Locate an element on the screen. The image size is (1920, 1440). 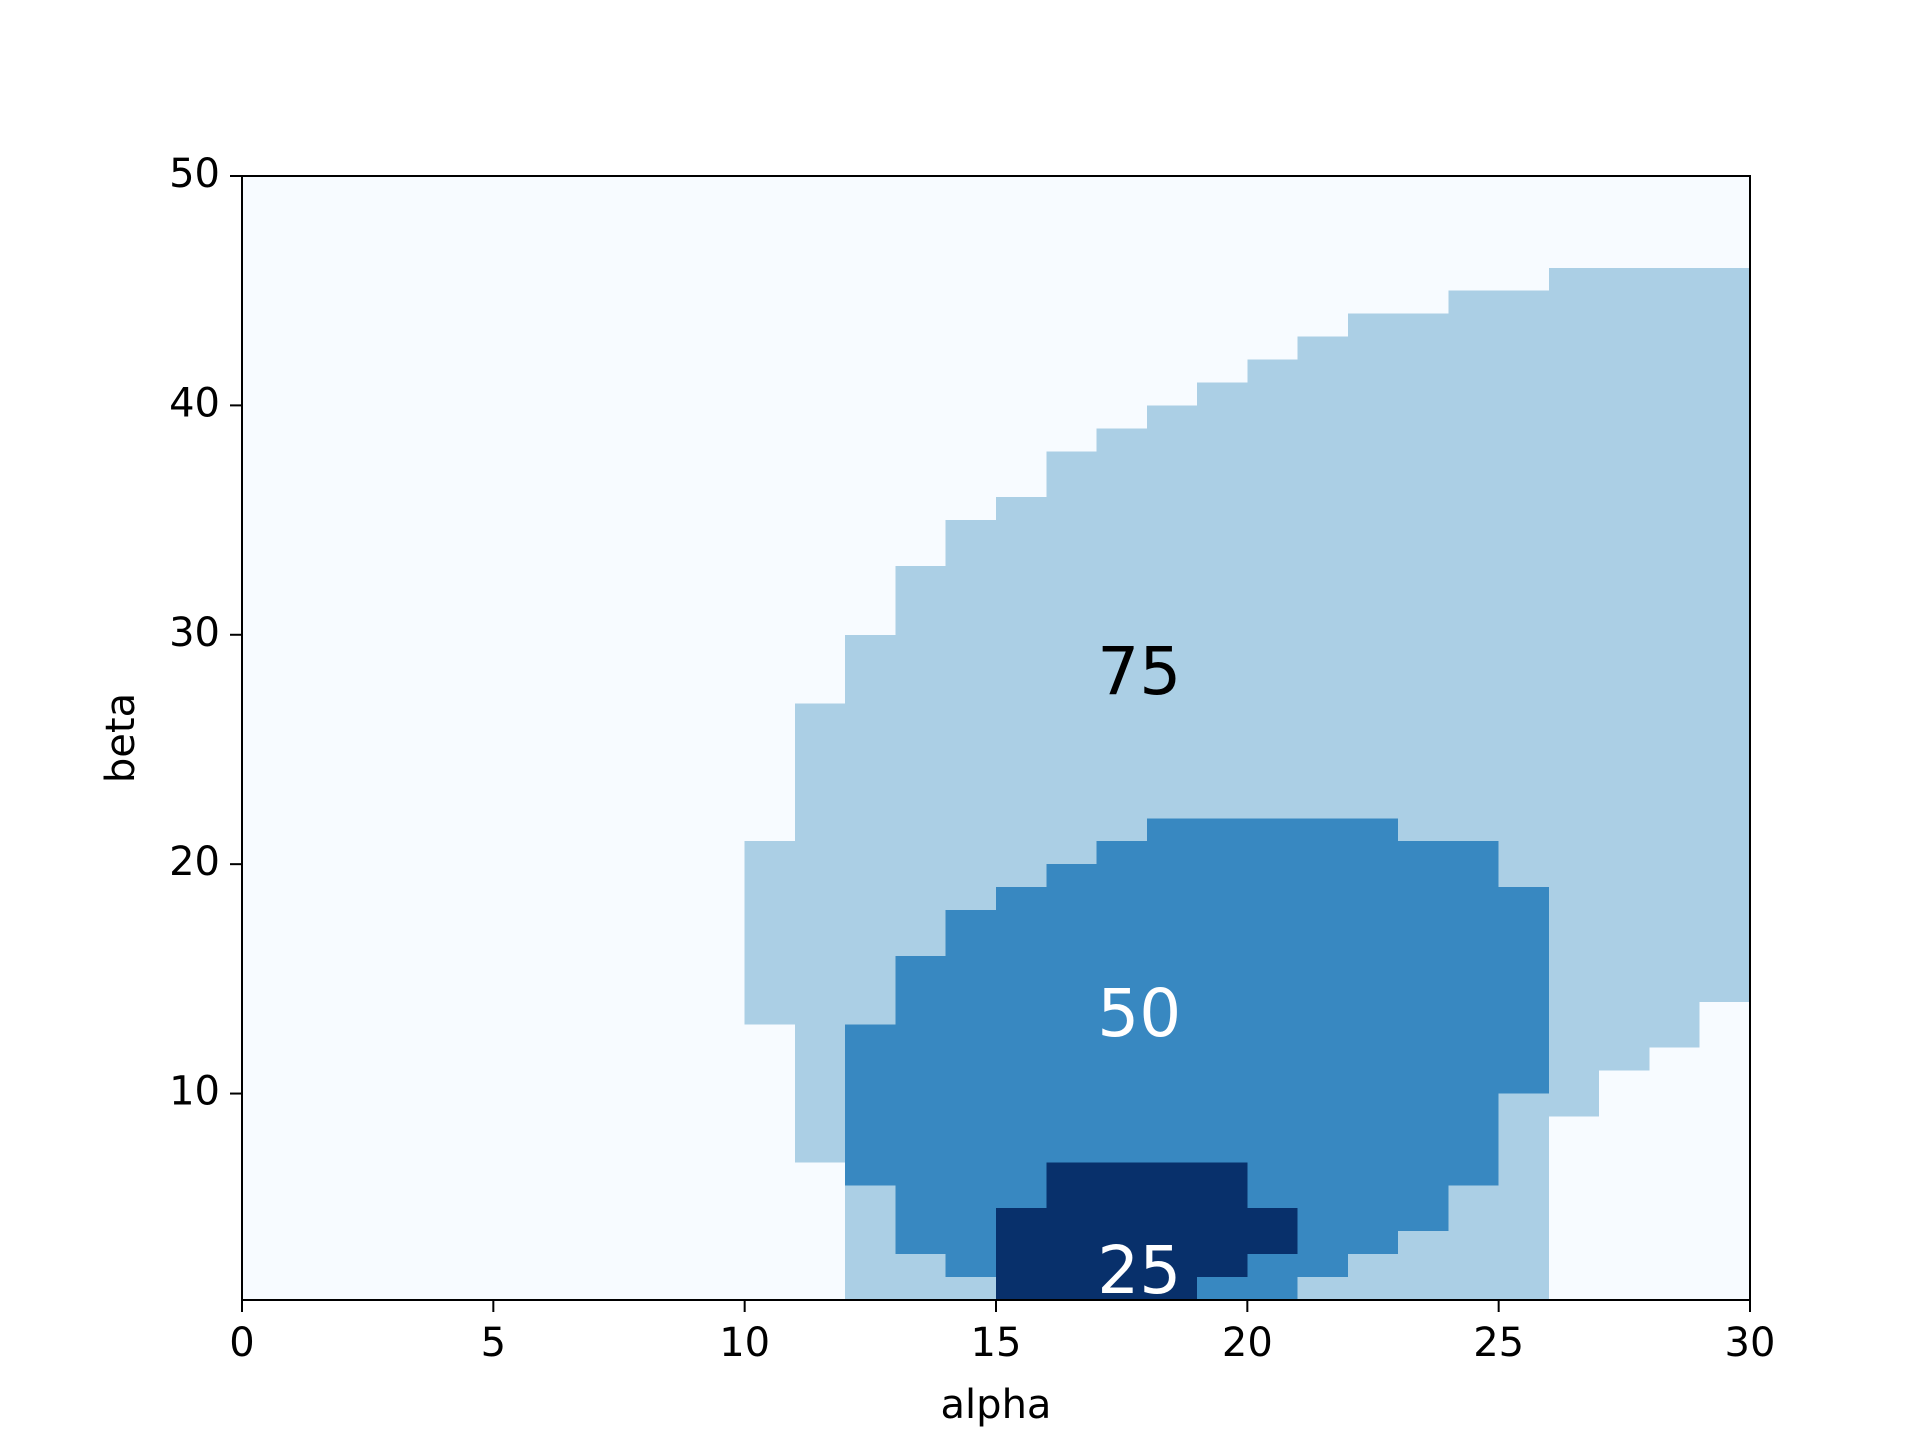
x-tick-label: 5 is located at coordinates (493, 1343).